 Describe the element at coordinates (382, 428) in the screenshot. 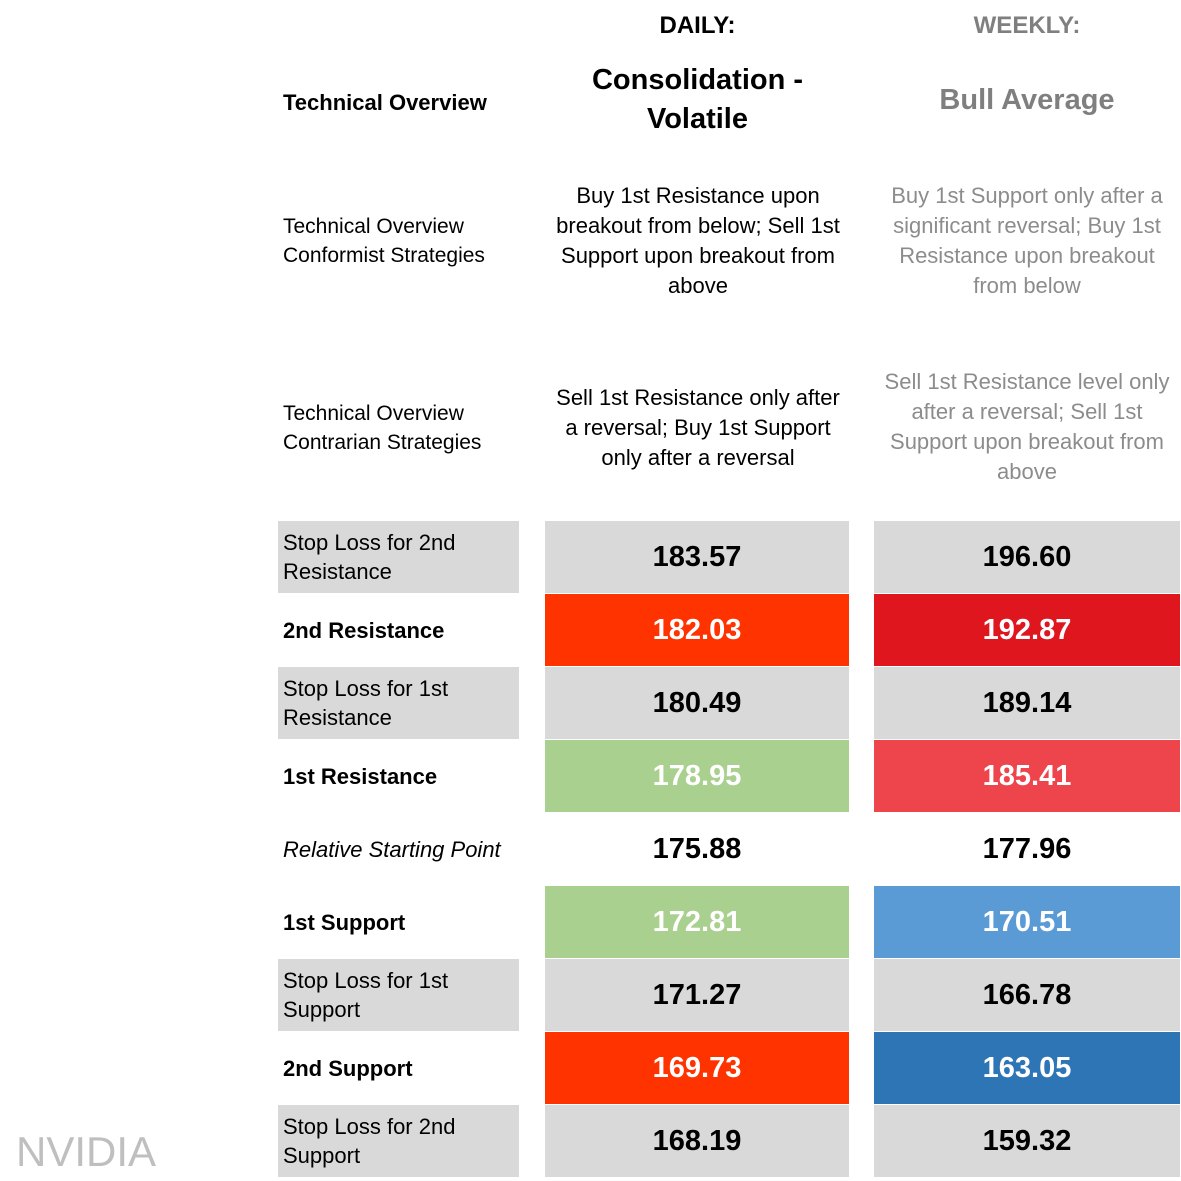

I see `contrarian-strategies-label: Technical Overview Contrarian Strategies` at that location.